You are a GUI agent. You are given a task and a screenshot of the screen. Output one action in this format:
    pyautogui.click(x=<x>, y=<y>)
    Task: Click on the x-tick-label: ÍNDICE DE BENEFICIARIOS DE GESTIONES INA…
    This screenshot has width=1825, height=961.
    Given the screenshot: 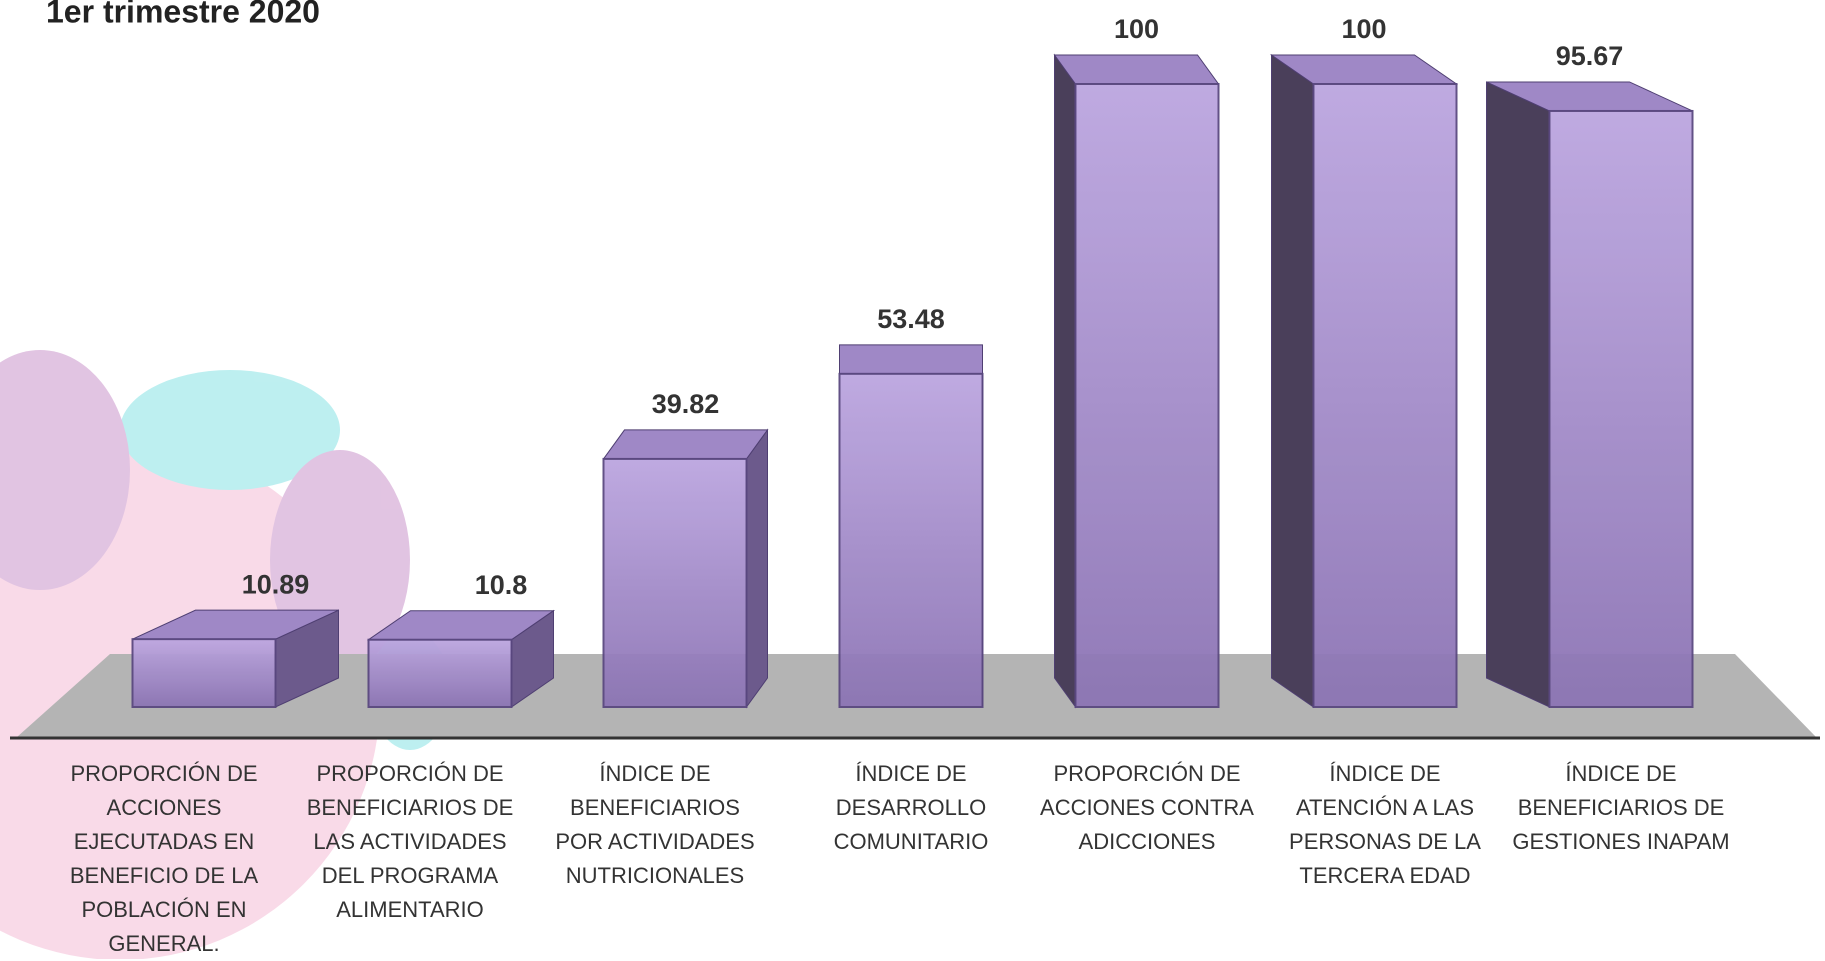 What is the action you would take?
    pyautogui.click(x=1621, y=807)
    